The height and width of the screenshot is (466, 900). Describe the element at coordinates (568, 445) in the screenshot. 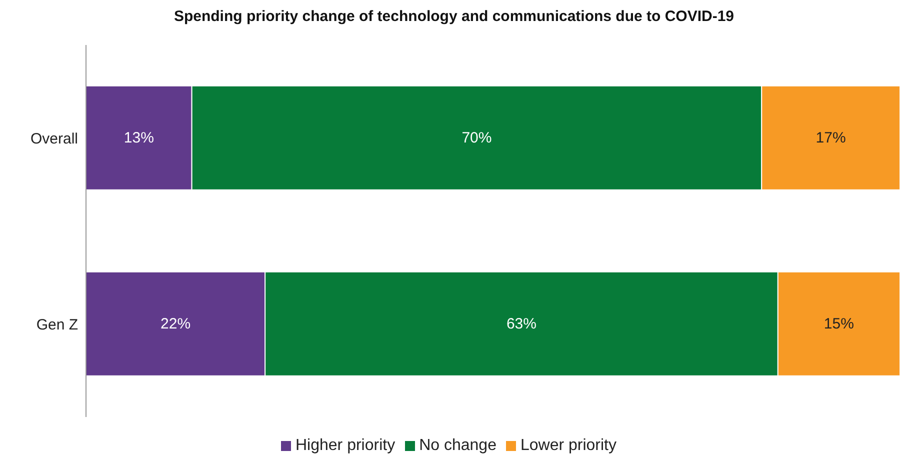

I see `legend-label: Lower priority` at that location.